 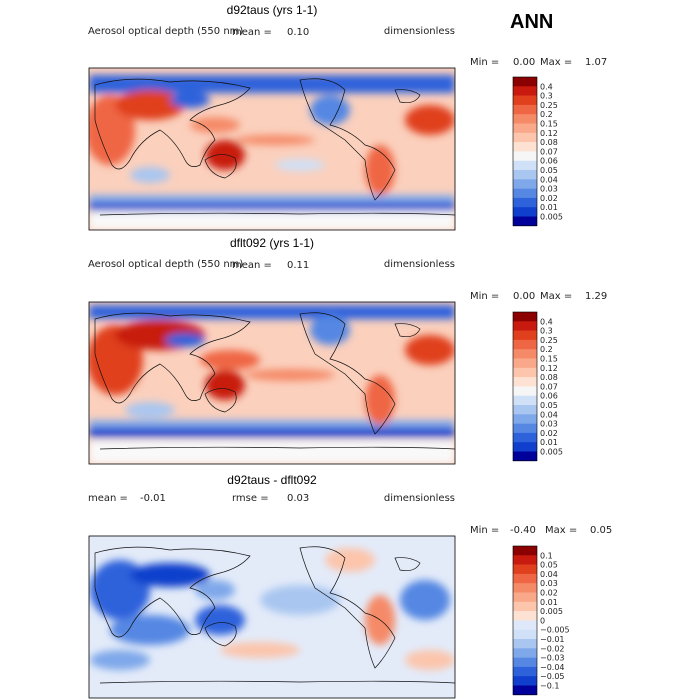 What do you see at coordinates (250, 498) in the screenshot?
I see `panel-3-rmse-label: rmse =` at bounding box center [250, 498].